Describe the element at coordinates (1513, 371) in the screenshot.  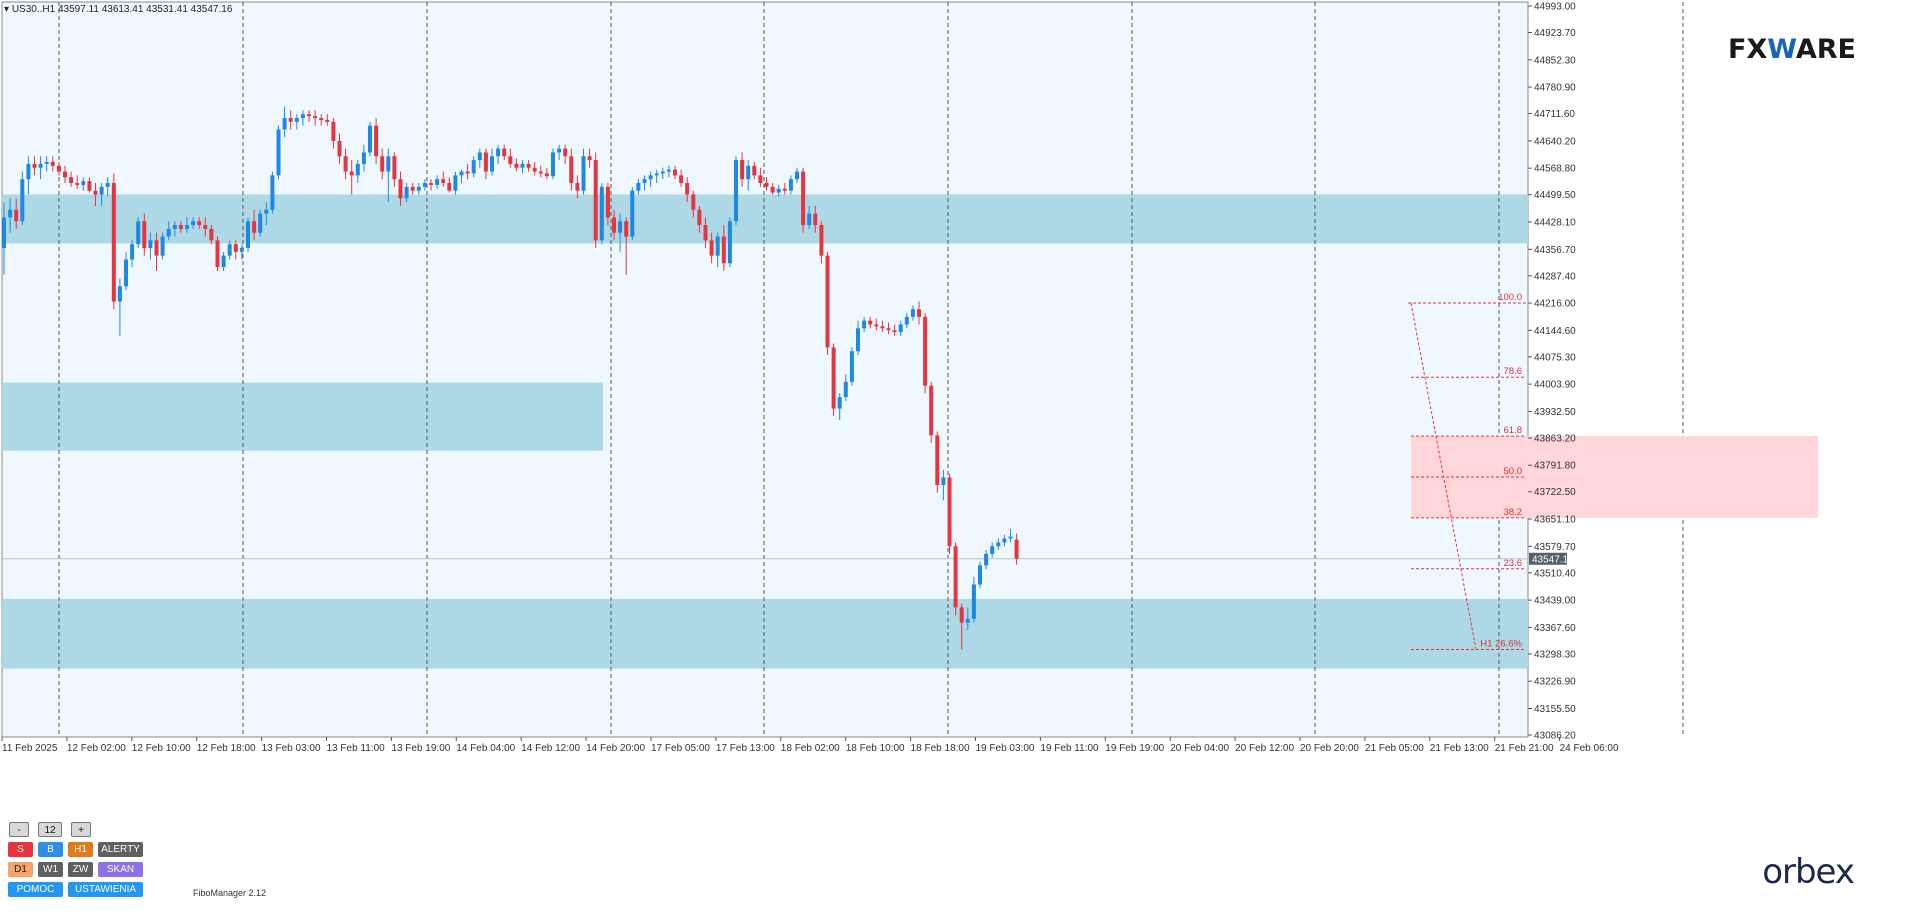
I see `fibonacci-level-label: 78.6` at that location.